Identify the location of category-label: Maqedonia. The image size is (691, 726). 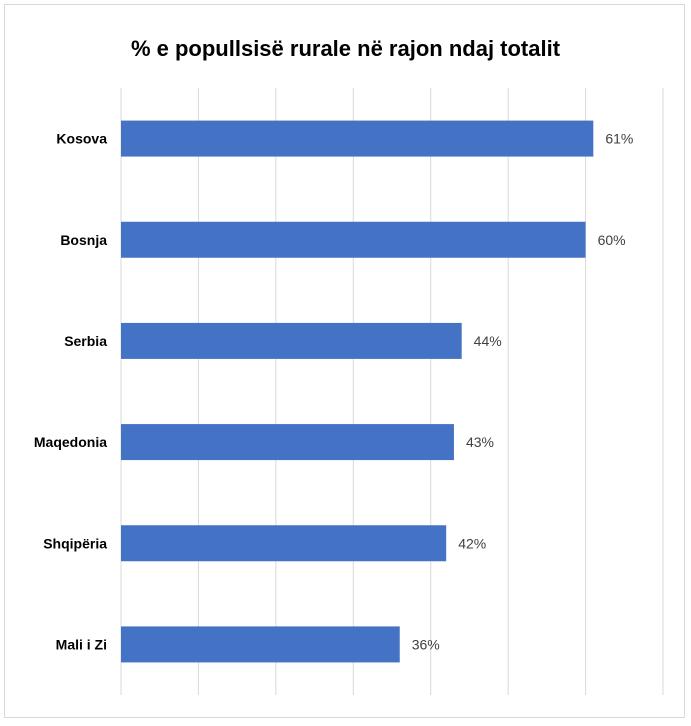
(70, 442).